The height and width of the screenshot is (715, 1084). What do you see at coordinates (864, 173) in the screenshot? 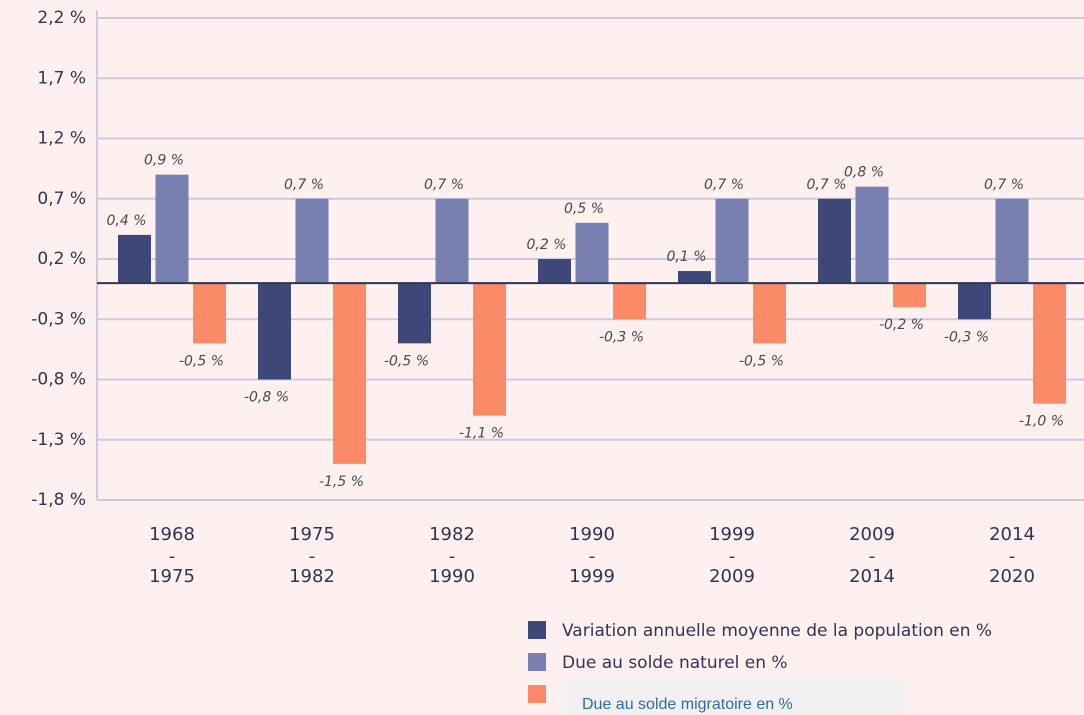
I see `value-label: 0,8 %` at bounding box center [864, 173].